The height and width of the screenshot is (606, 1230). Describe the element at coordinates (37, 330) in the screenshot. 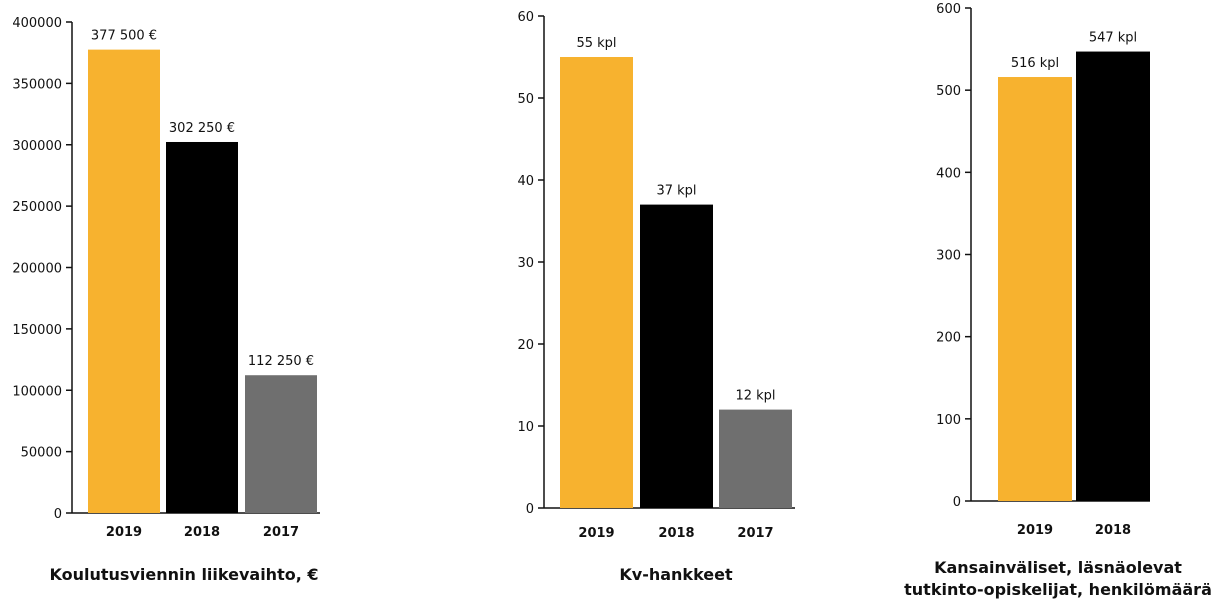

I see `chart-1-y-tick-label: 150000` at that location.